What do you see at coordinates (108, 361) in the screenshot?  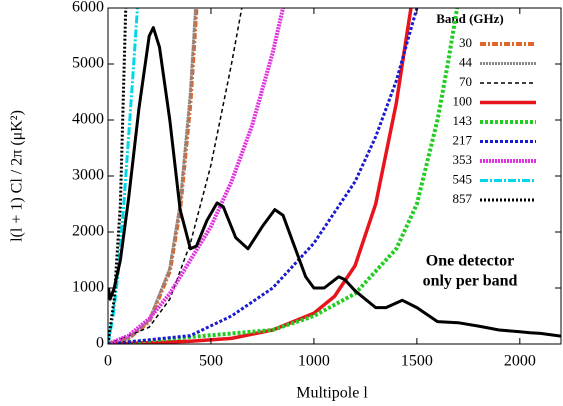 I see `x-tick-label: 0` at bounding box center [108, 361].